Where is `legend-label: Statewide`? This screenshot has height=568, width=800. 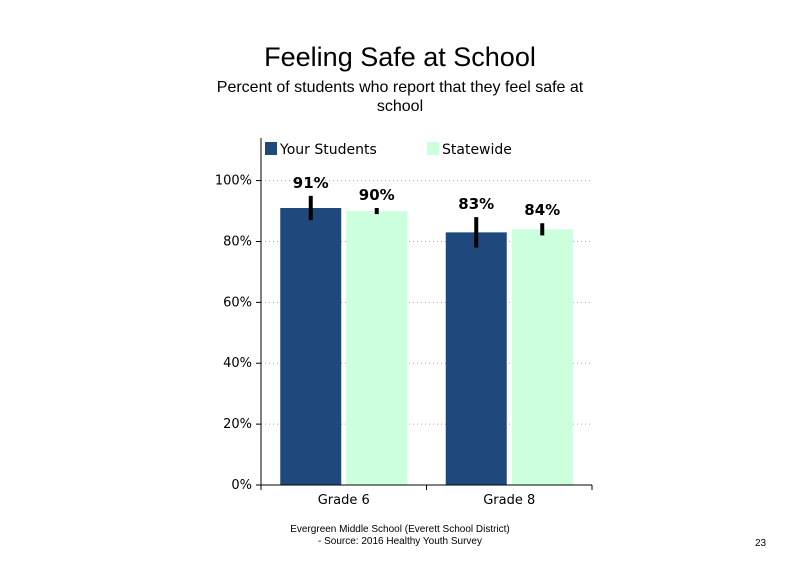 legend-label: Statewide is located at coordinates (477, 150).